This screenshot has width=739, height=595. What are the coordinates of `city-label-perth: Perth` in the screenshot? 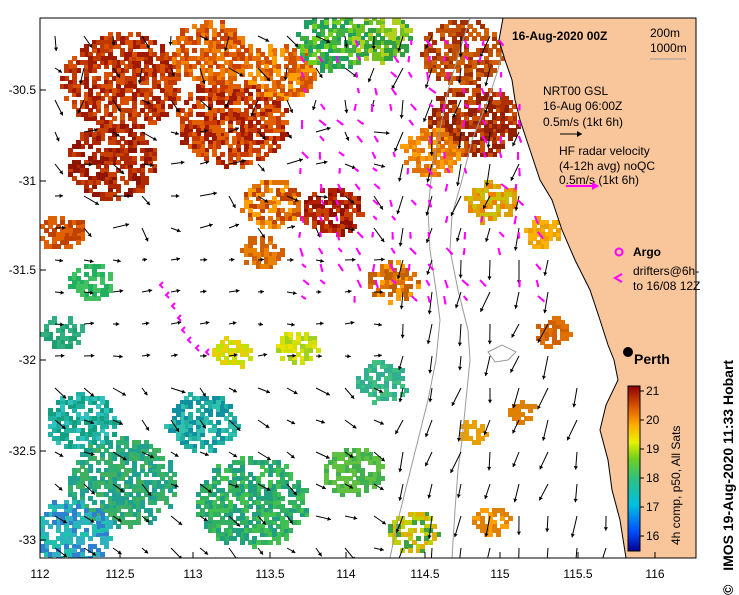 It's located at (652, 359).